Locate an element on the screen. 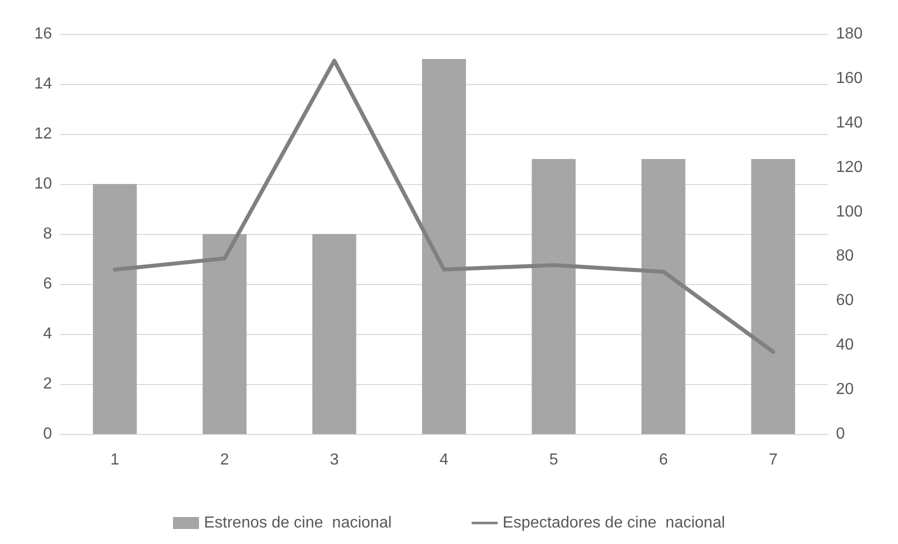  y-tick-label: 12 is located at coordinates (43, 134).